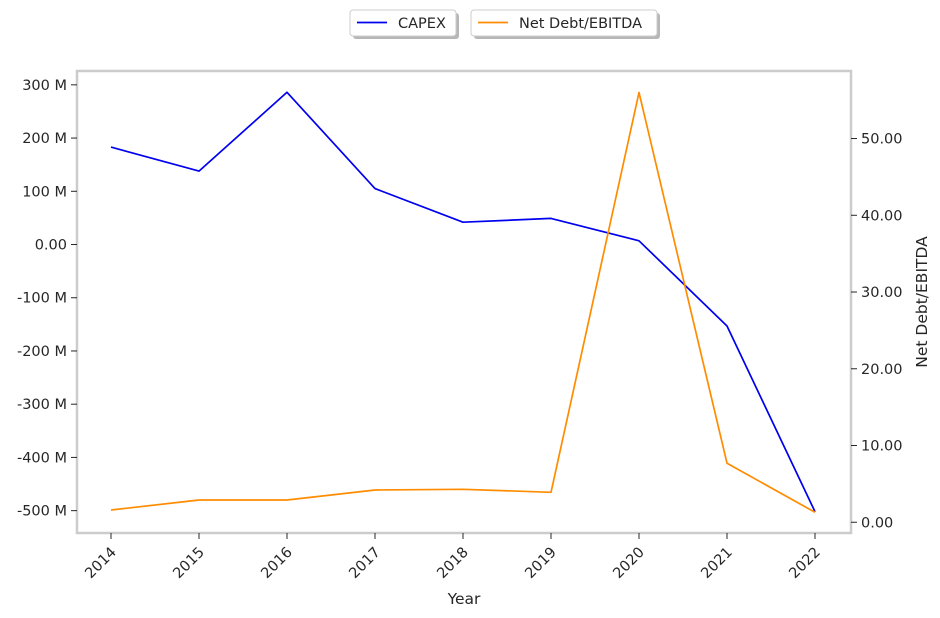 Image resolution: width=940 pixels, height=618 pixels. I want to click on left-tick-label: -200 M, so click(42, 352).